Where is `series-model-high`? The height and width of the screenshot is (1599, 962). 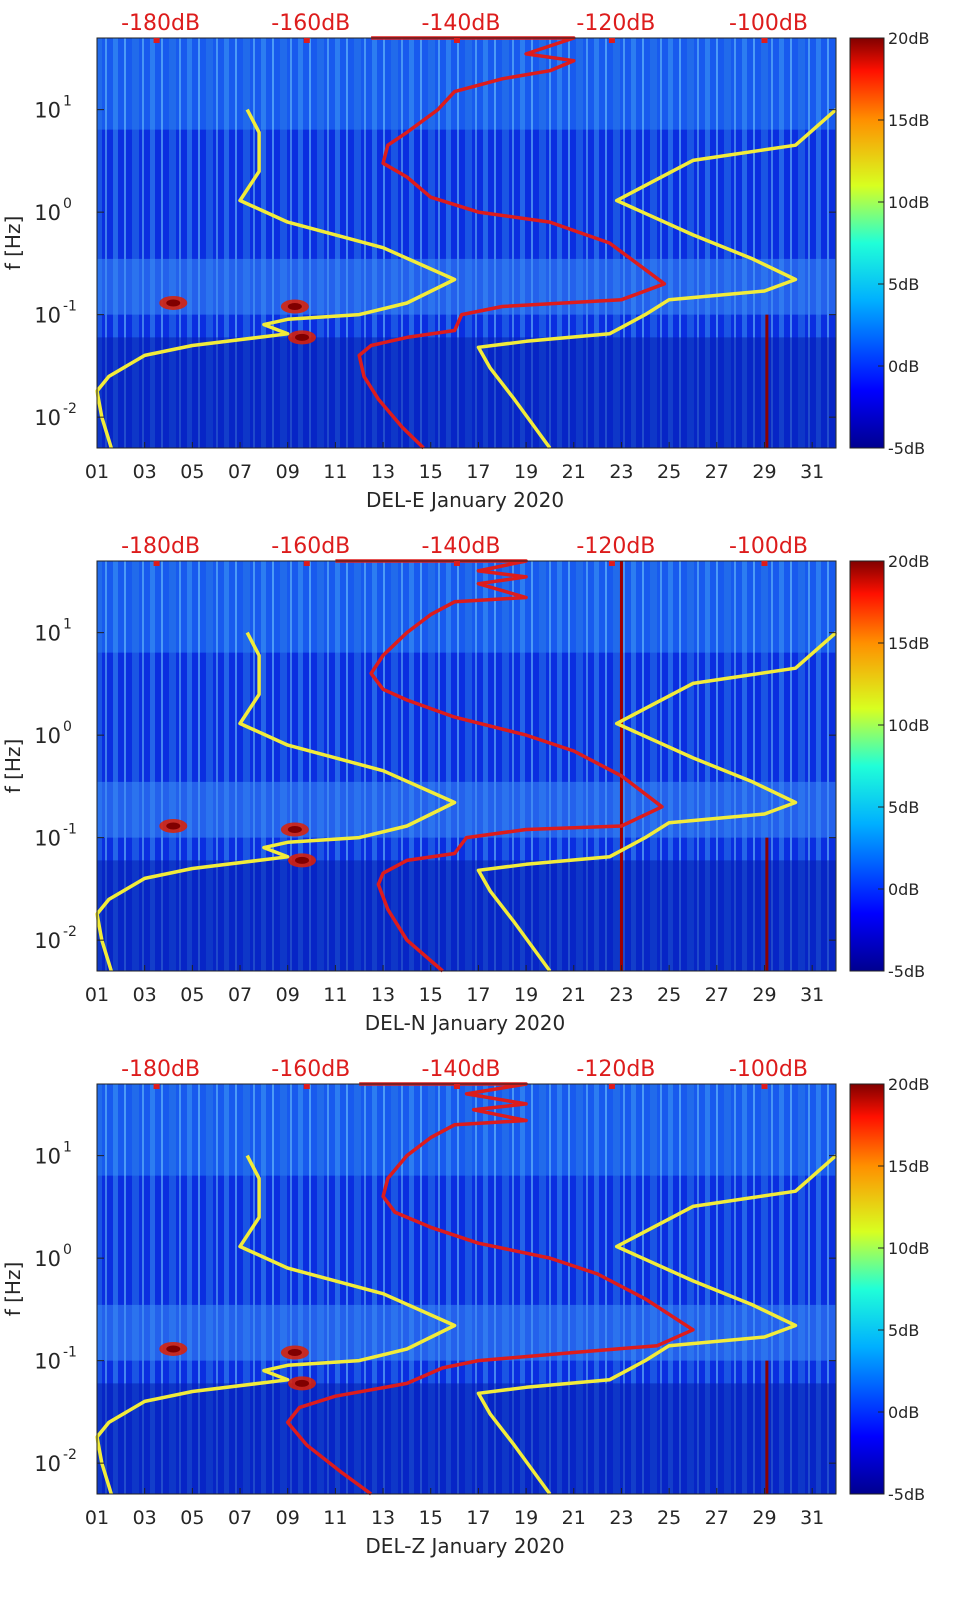 series-model-high is located at coordinates (657, 279).